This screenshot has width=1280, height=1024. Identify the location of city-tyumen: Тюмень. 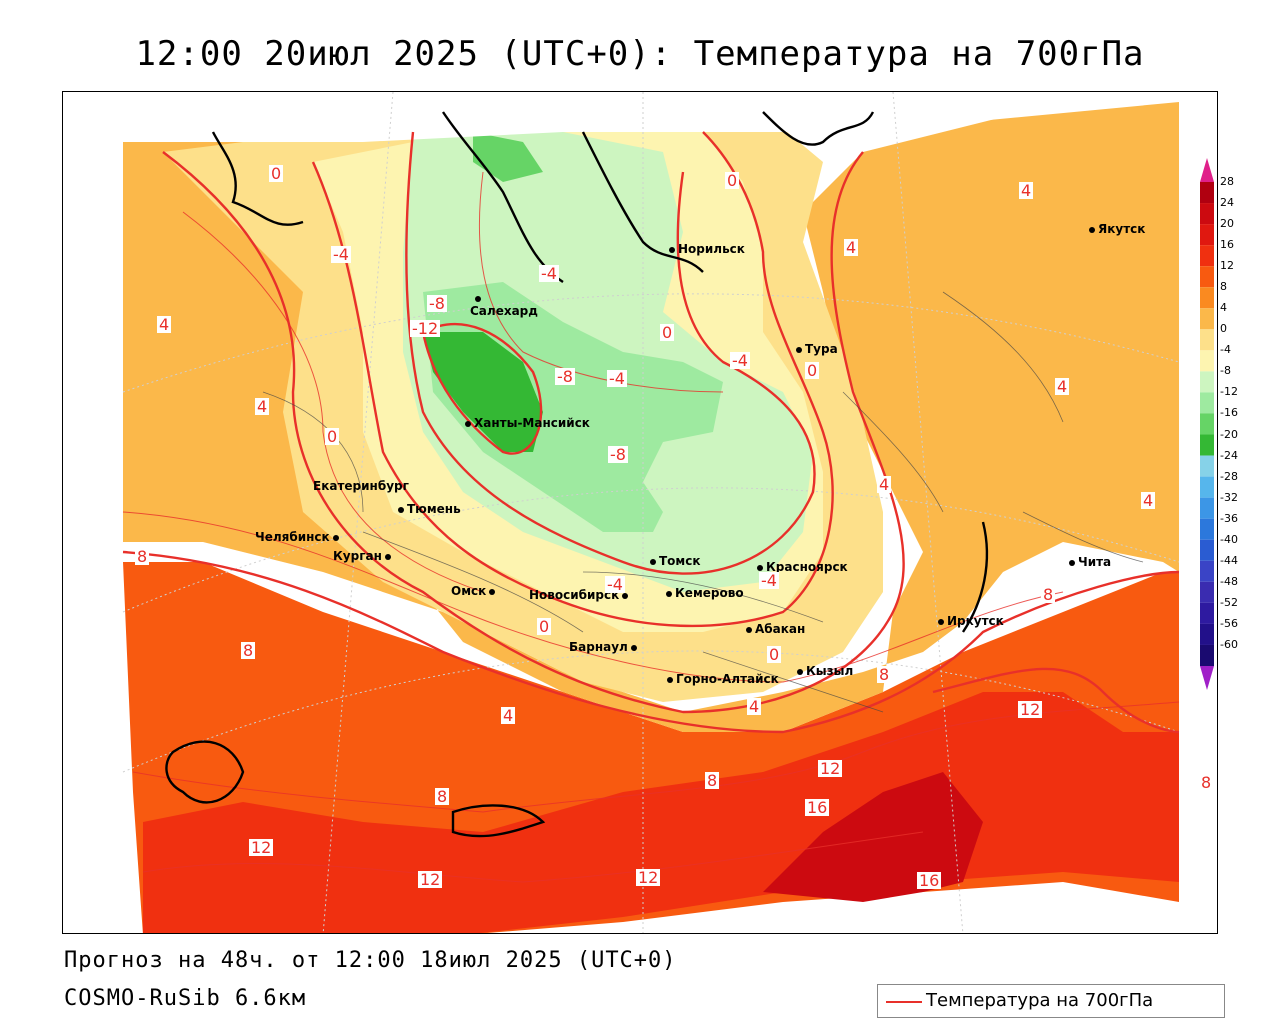
(429, 509).